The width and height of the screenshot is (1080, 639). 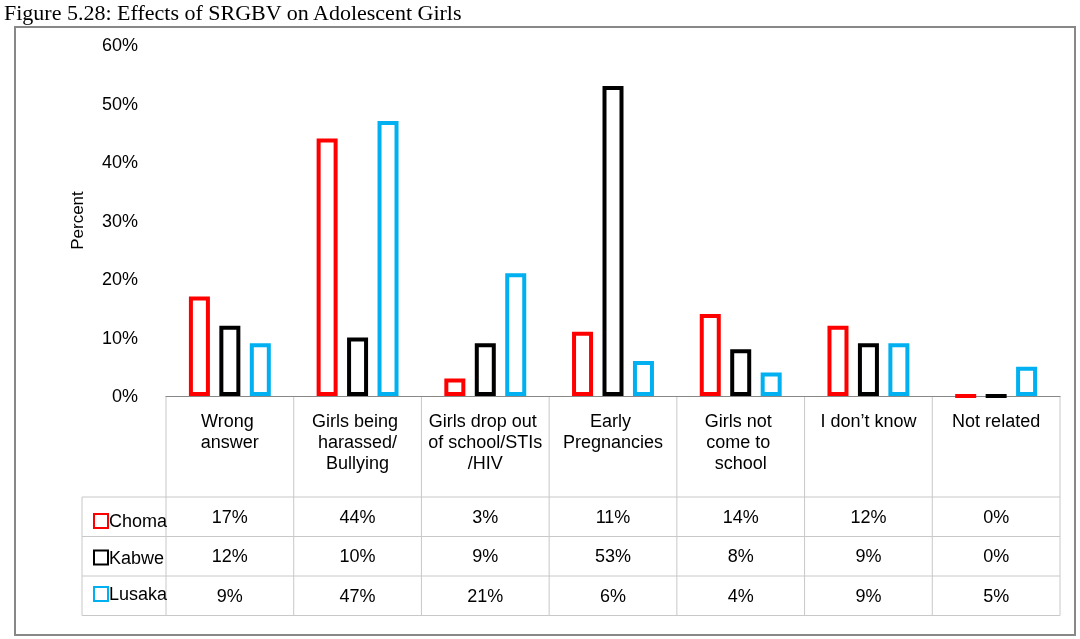 I want to click on x-tick-label: Girls being harassed/Bullying, so click(x=358, y=441).